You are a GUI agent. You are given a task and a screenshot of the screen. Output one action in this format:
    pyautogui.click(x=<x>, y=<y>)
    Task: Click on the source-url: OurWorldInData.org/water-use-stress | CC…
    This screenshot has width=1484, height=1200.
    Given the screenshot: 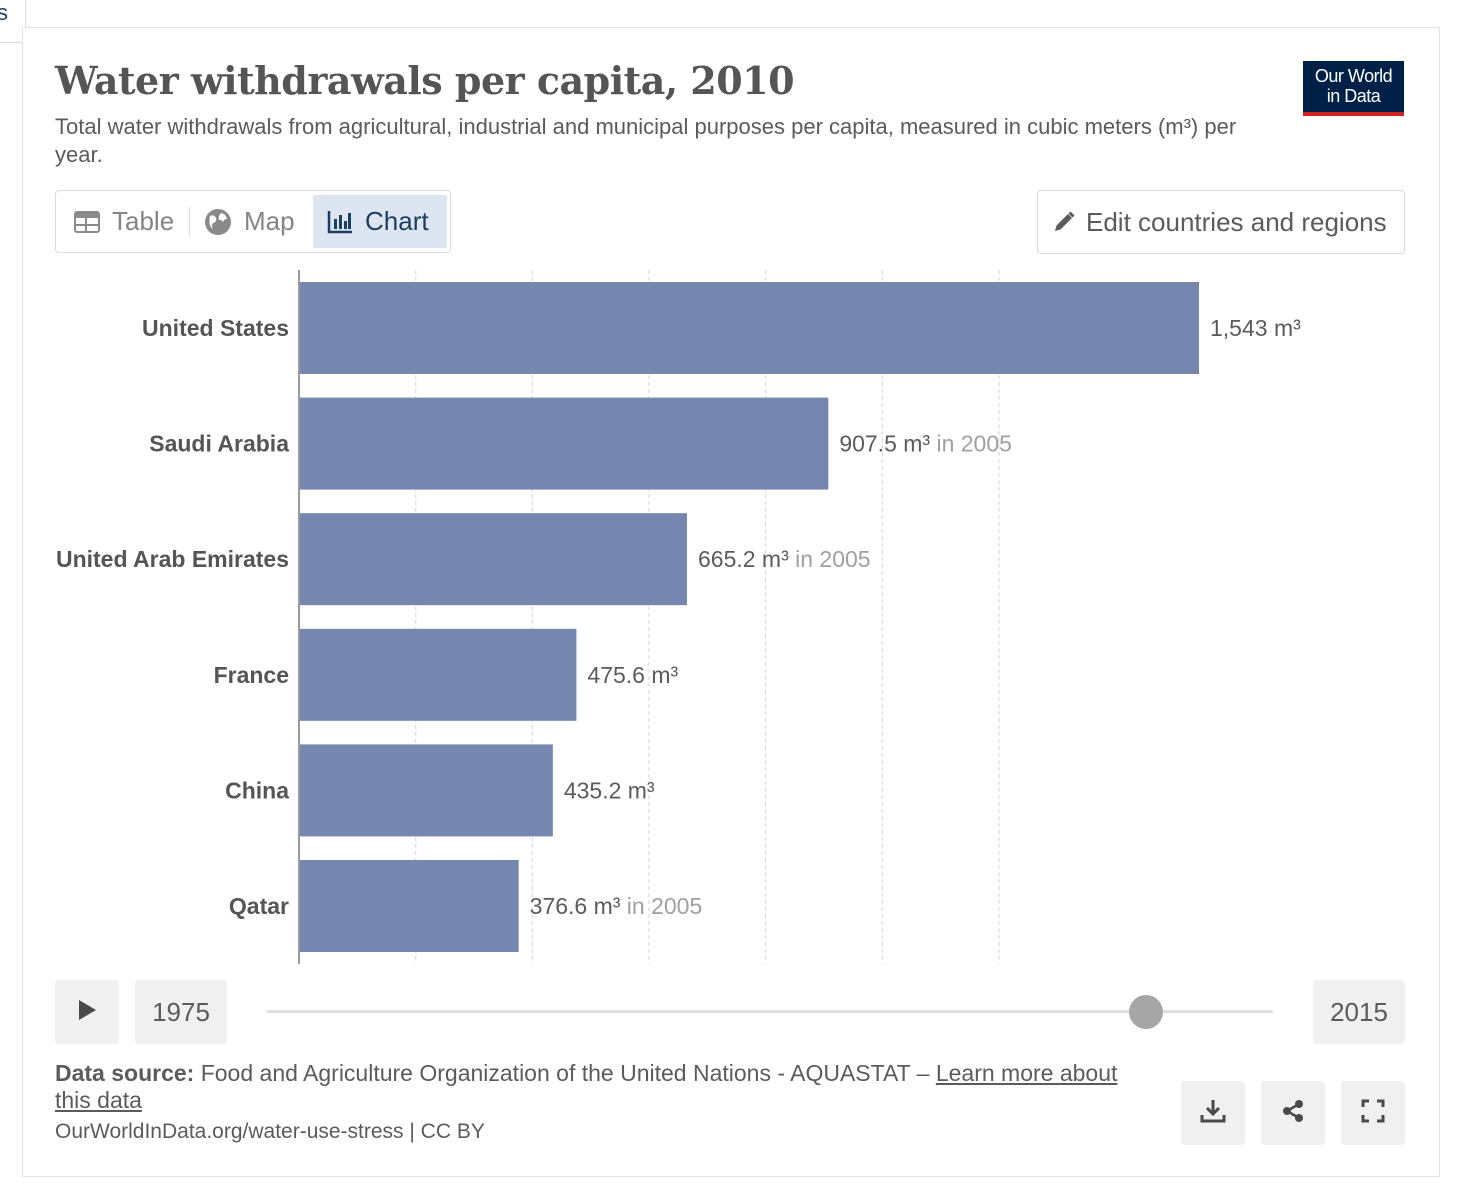 What is the action you would take?
    pyautogui.click(x=270, y=1131)
    